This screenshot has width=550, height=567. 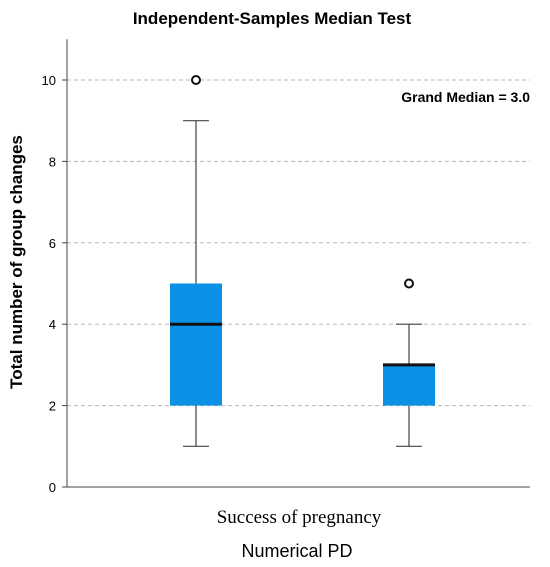 I want to click on grand-median-annotation: Grand Median = 3.0, so click(x=465, y=97).